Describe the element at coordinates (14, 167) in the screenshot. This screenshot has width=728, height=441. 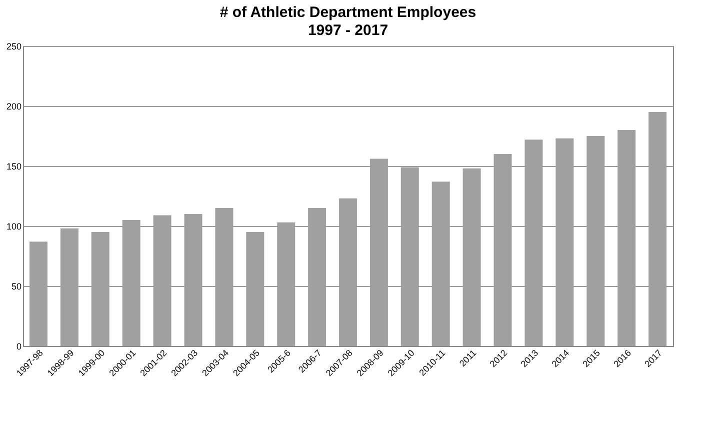
I see `y-tick-label: 150` at that location.